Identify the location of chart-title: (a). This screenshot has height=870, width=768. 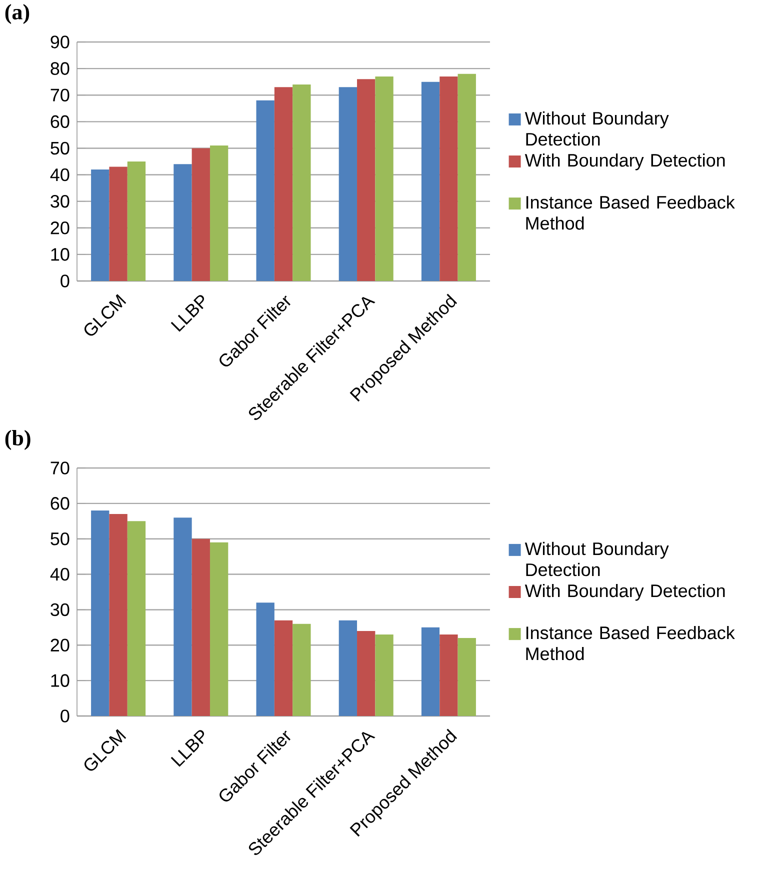
(17, 14).